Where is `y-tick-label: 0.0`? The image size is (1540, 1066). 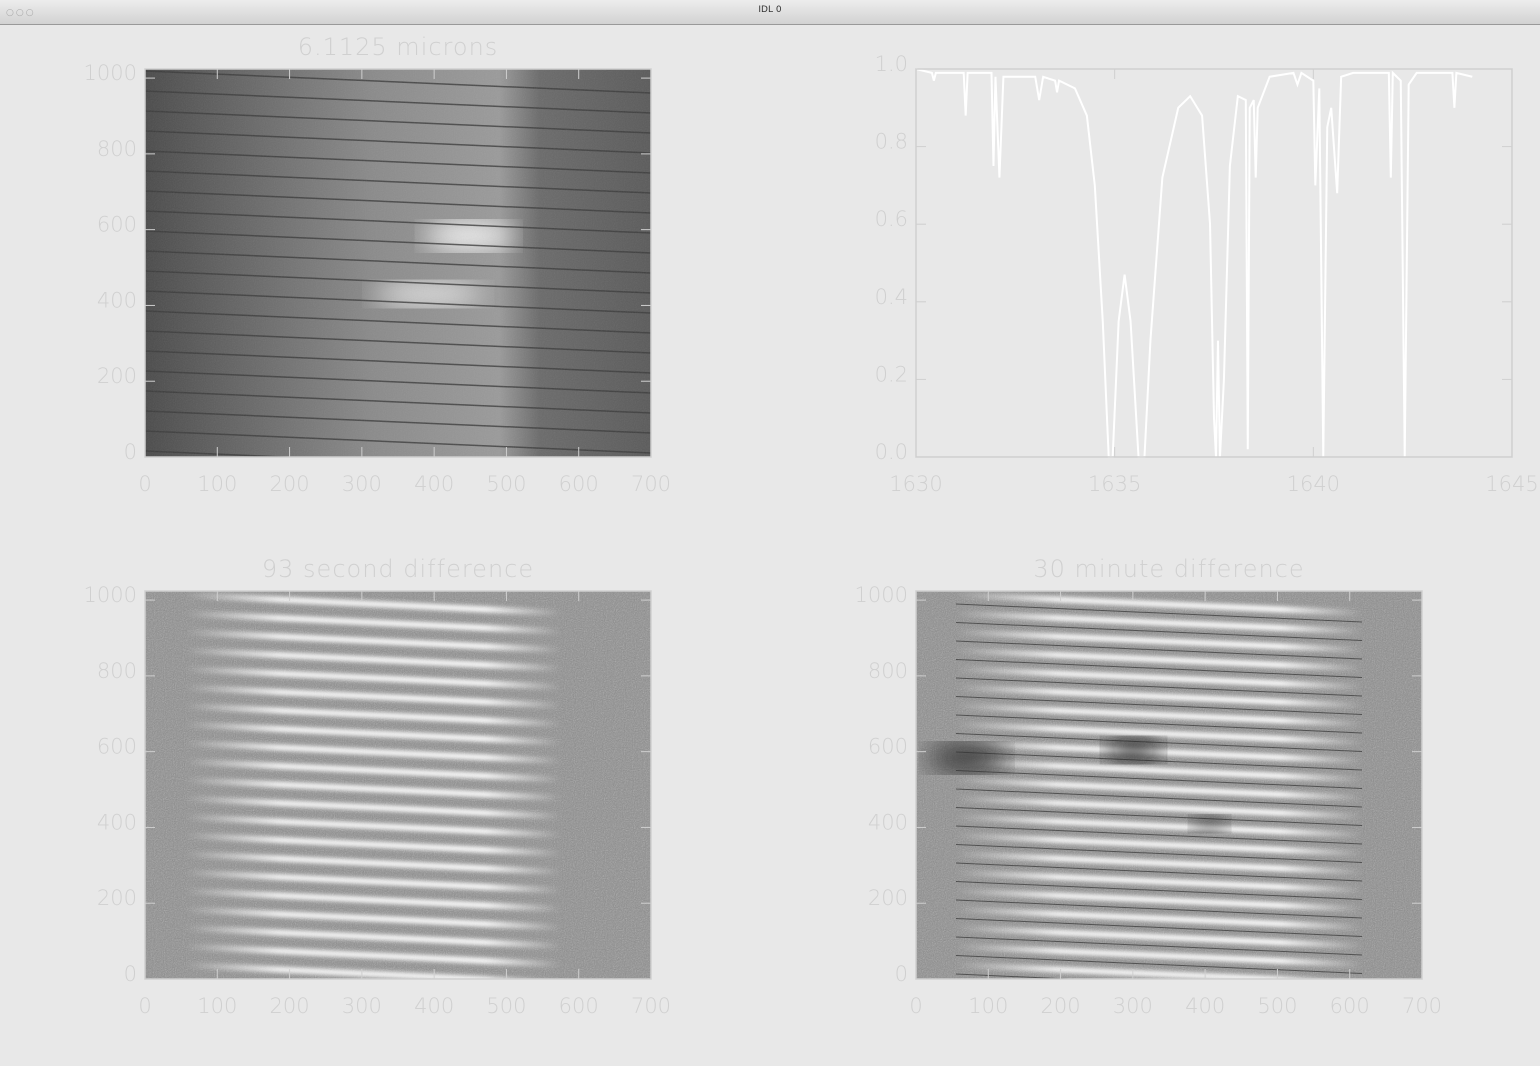
y-tick-label: 0.0 is located at coordinates (891, 452).